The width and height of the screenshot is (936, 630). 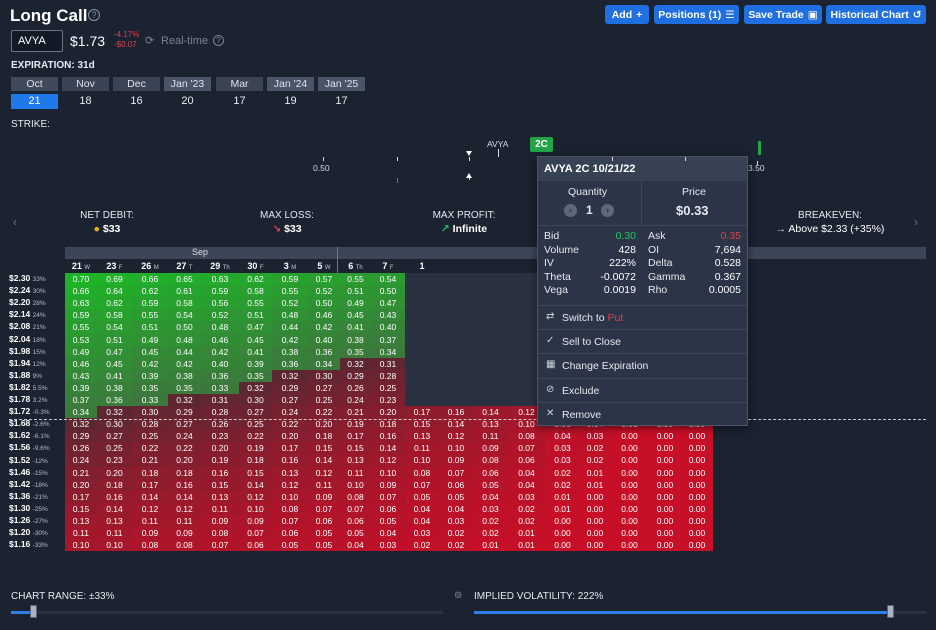 I want to click on grid-cell: 0.22, so click(x=290, y=424).